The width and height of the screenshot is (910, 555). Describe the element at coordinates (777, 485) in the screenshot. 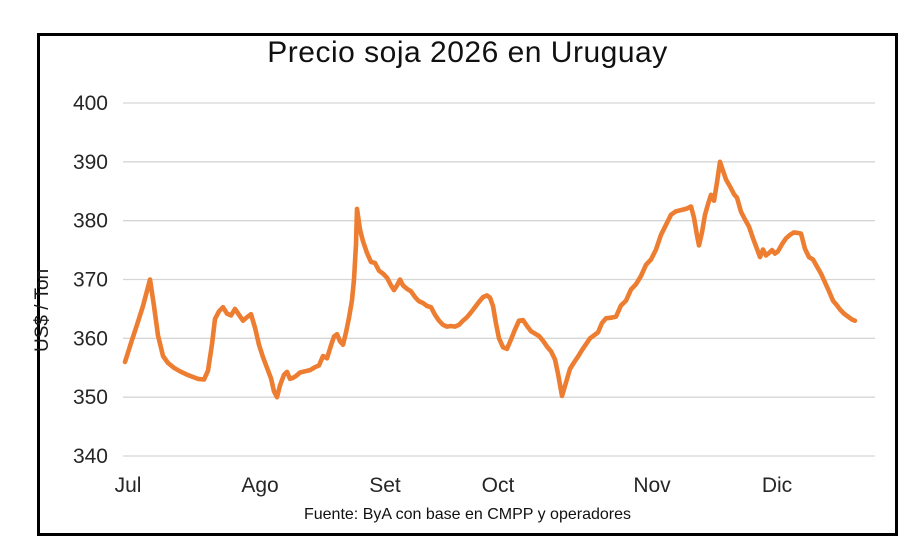

I see `x-tick-label: Dic` at that location.